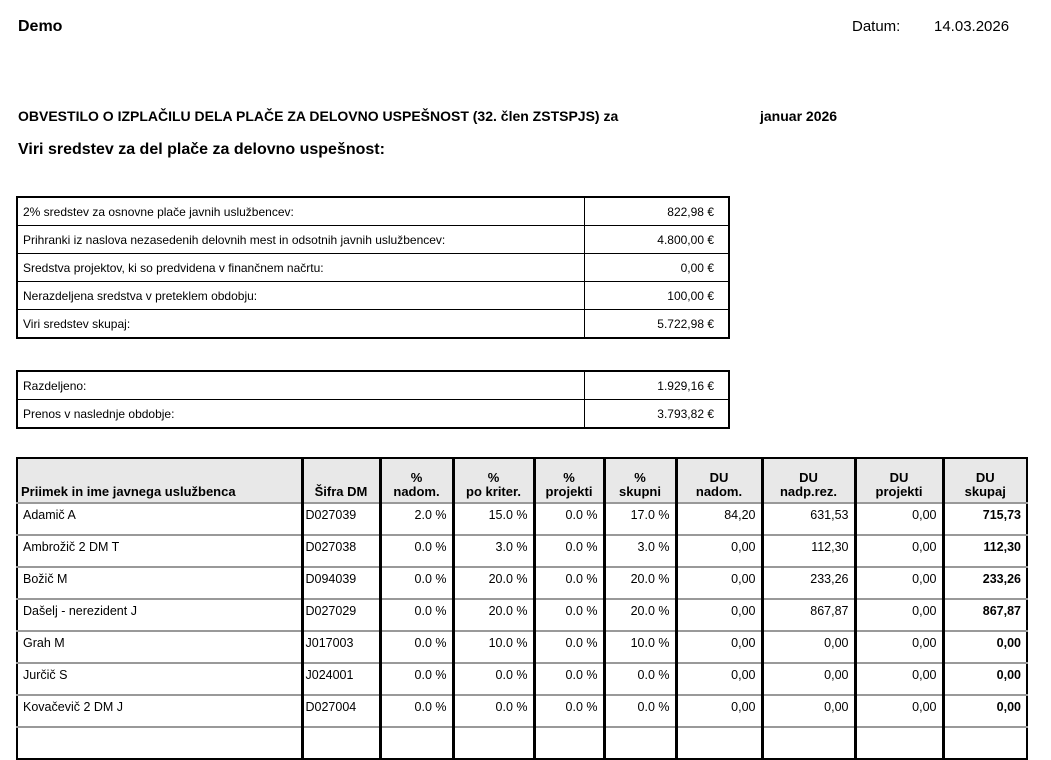 The width and height of the screenshot is (1051, 760). Describe the element at coordinates (640, 491) in the screenshot. I see `column-header-label: skupni` at that location.